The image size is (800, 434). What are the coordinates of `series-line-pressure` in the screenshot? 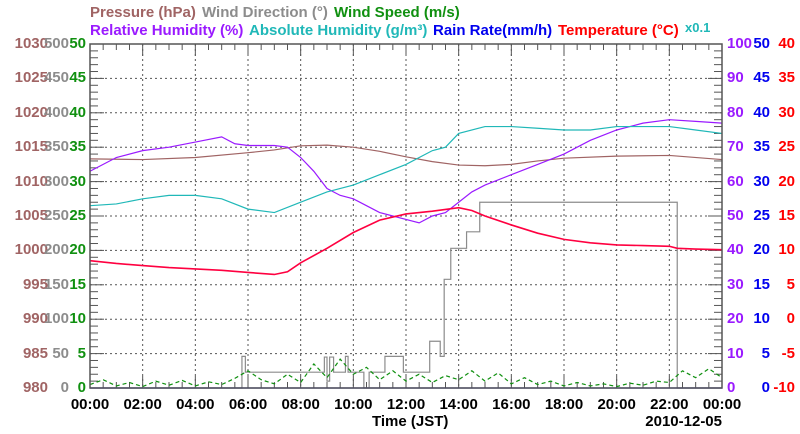 It's located at (406, 155).